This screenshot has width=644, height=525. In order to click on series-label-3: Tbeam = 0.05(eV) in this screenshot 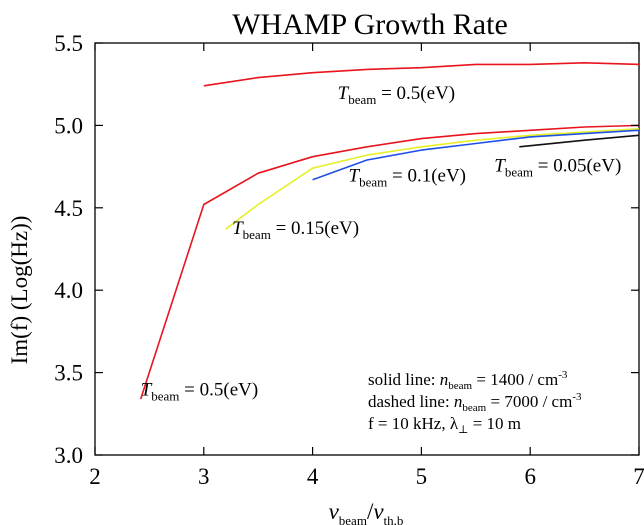, I will do `click(557, 168)`.